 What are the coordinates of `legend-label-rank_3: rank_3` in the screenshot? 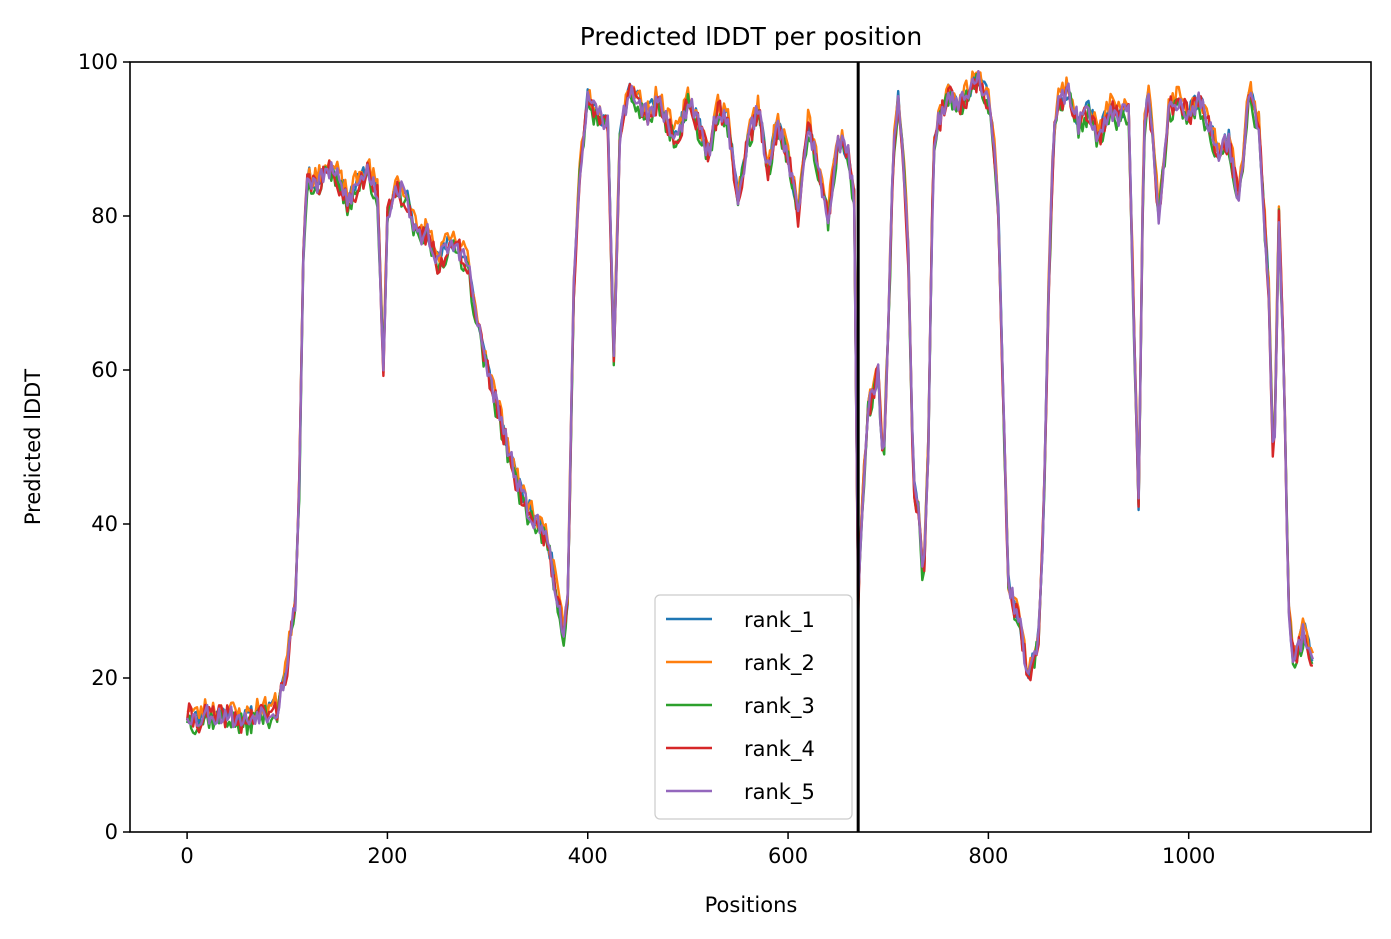 It's located at (779, 706).